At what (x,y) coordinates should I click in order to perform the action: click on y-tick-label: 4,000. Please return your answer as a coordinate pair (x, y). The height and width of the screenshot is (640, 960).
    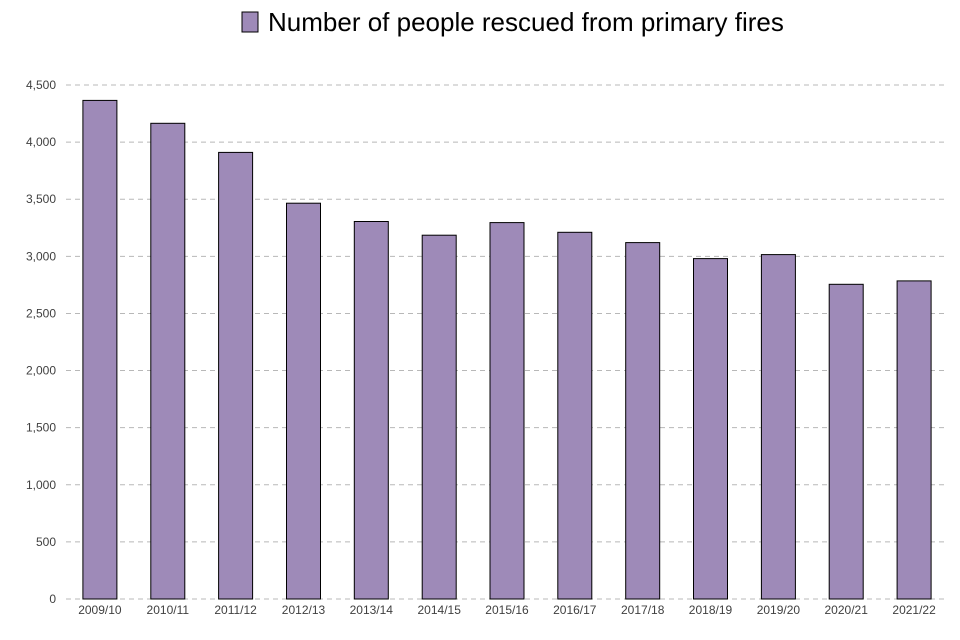
    Looking at the image, I should click on (41, 142).